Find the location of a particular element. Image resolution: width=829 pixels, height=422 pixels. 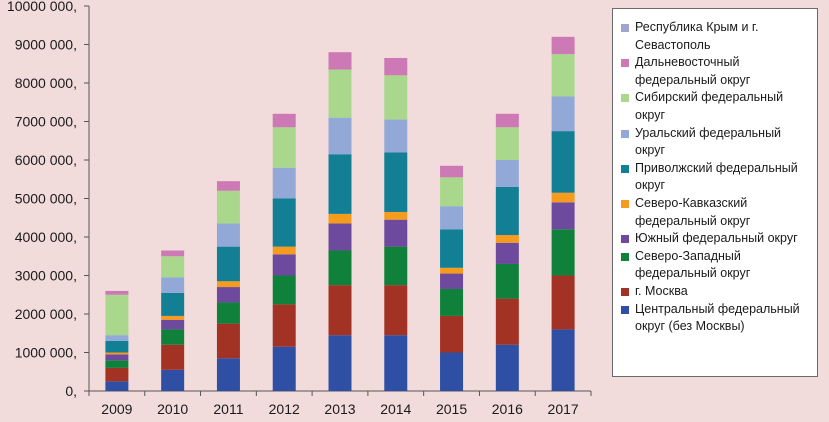

legend-item: г. Москва is located at coordinates (716, 292).